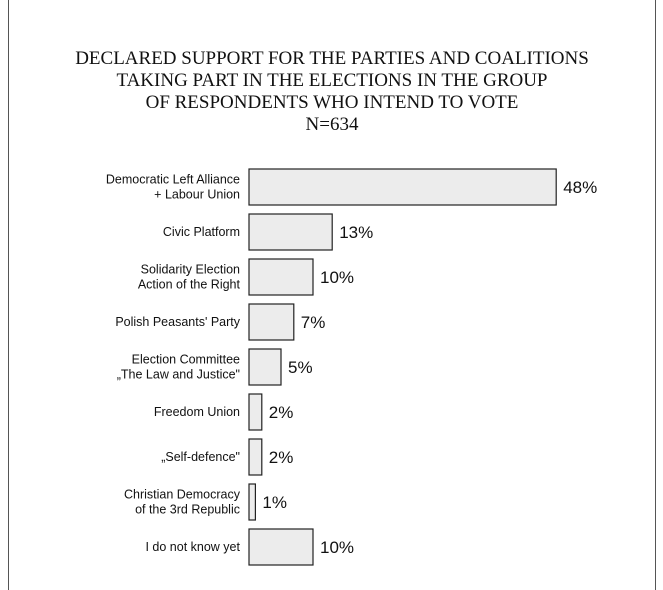  I want to click on value-label-5: 2%, so click(281, 412).